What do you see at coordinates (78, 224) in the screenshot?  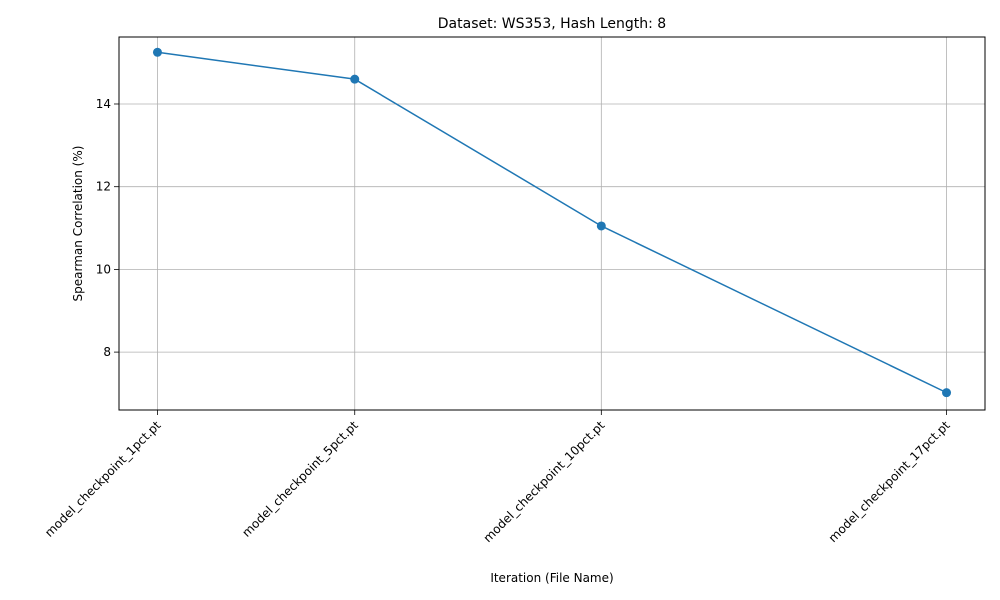 I see `y-axis-label: Spearman Correlation (%)` at bounding box center [78, 224].